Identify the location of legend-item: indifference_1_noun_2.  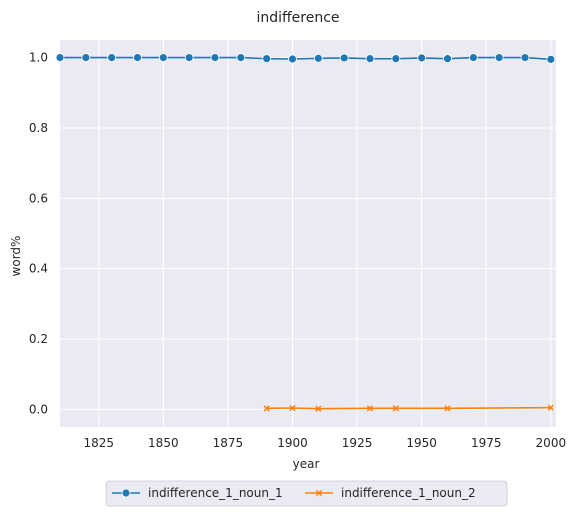
(390, 493).